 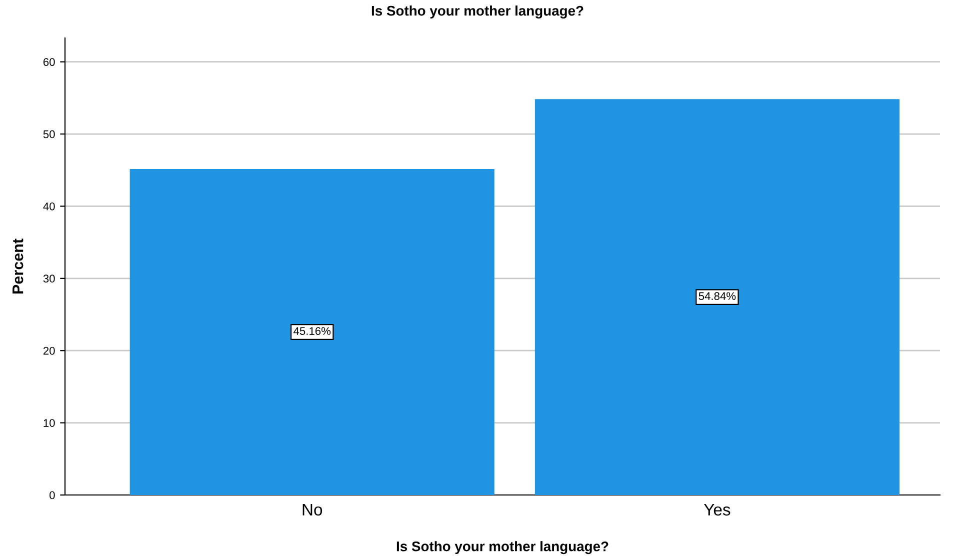 What do you see at coordinates (717, 296) in the screenshot?
I see `data-label: 54.84%` at bounding box center [717, 296].